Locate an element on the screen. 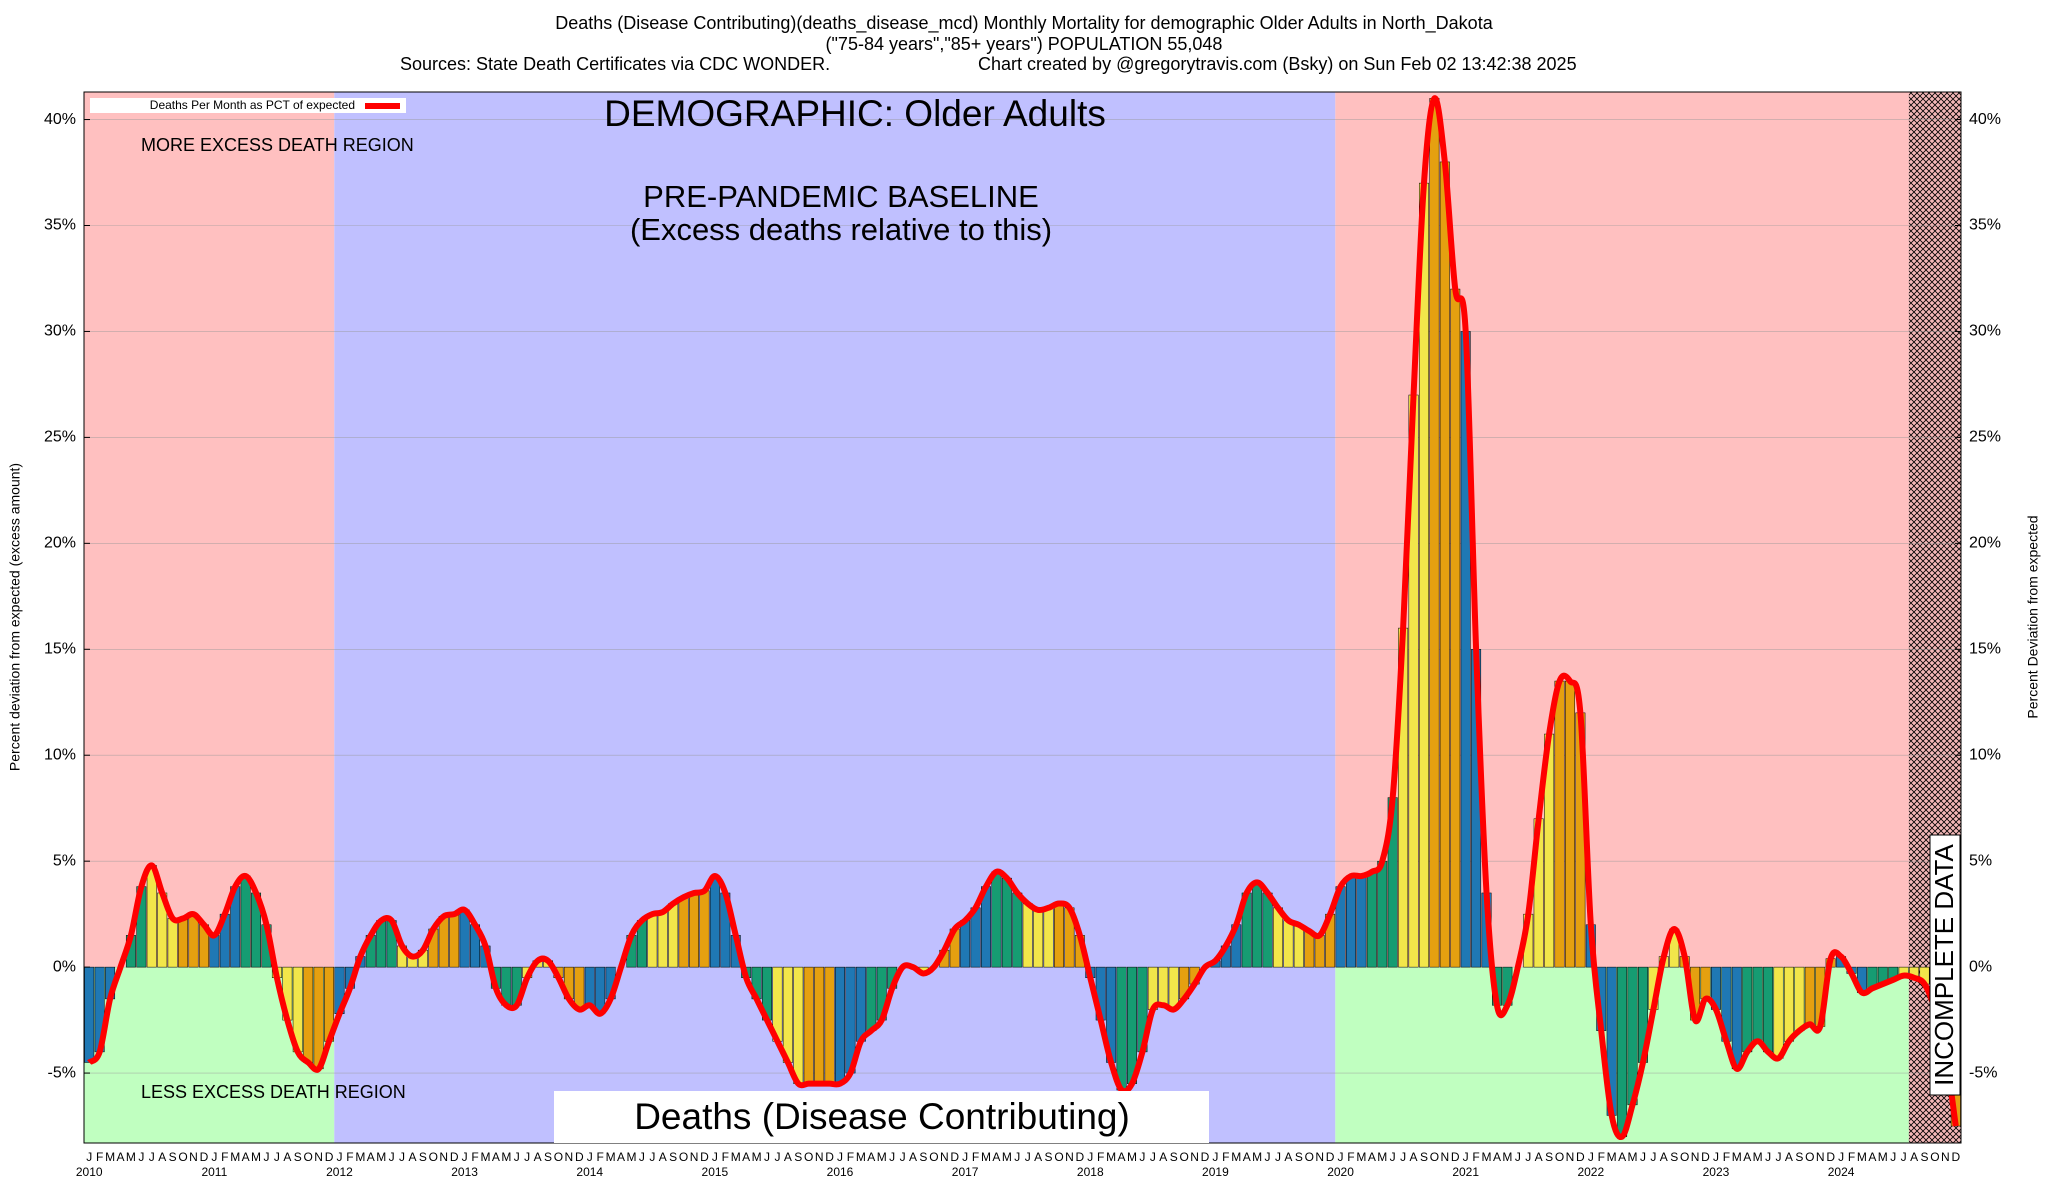  x-year-label: 2018 is located at coordinates (1090, 1172).